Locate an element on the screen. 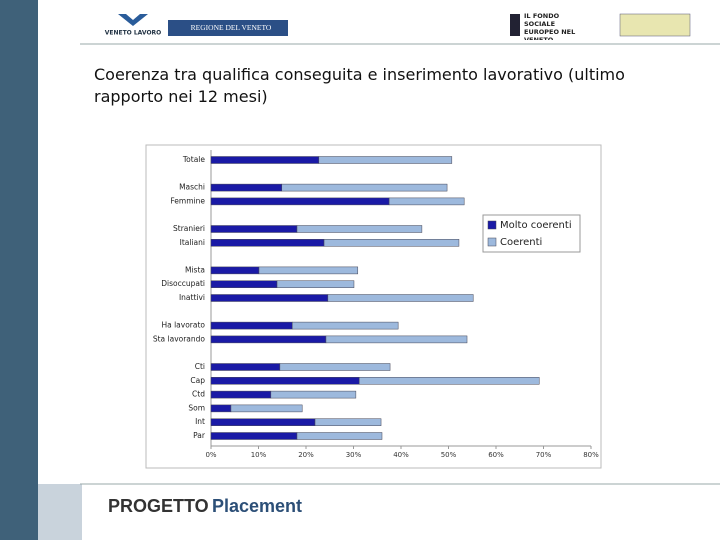  y-tick-label: Femmine is located at coordinates (187, 200).